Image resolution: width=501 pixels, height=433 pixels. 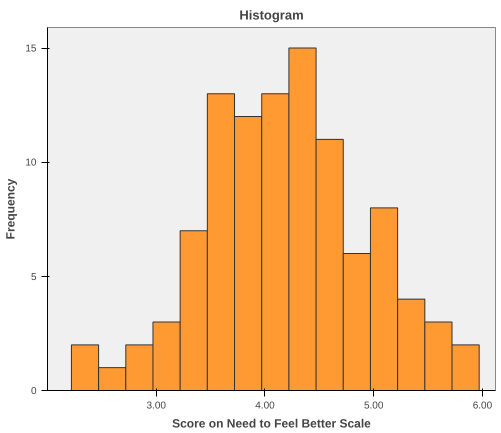 What do you see at coordinates (10, 209) in the screenshot?
I see `y-axis-title: Frequency` at bounding box center [10, 209].